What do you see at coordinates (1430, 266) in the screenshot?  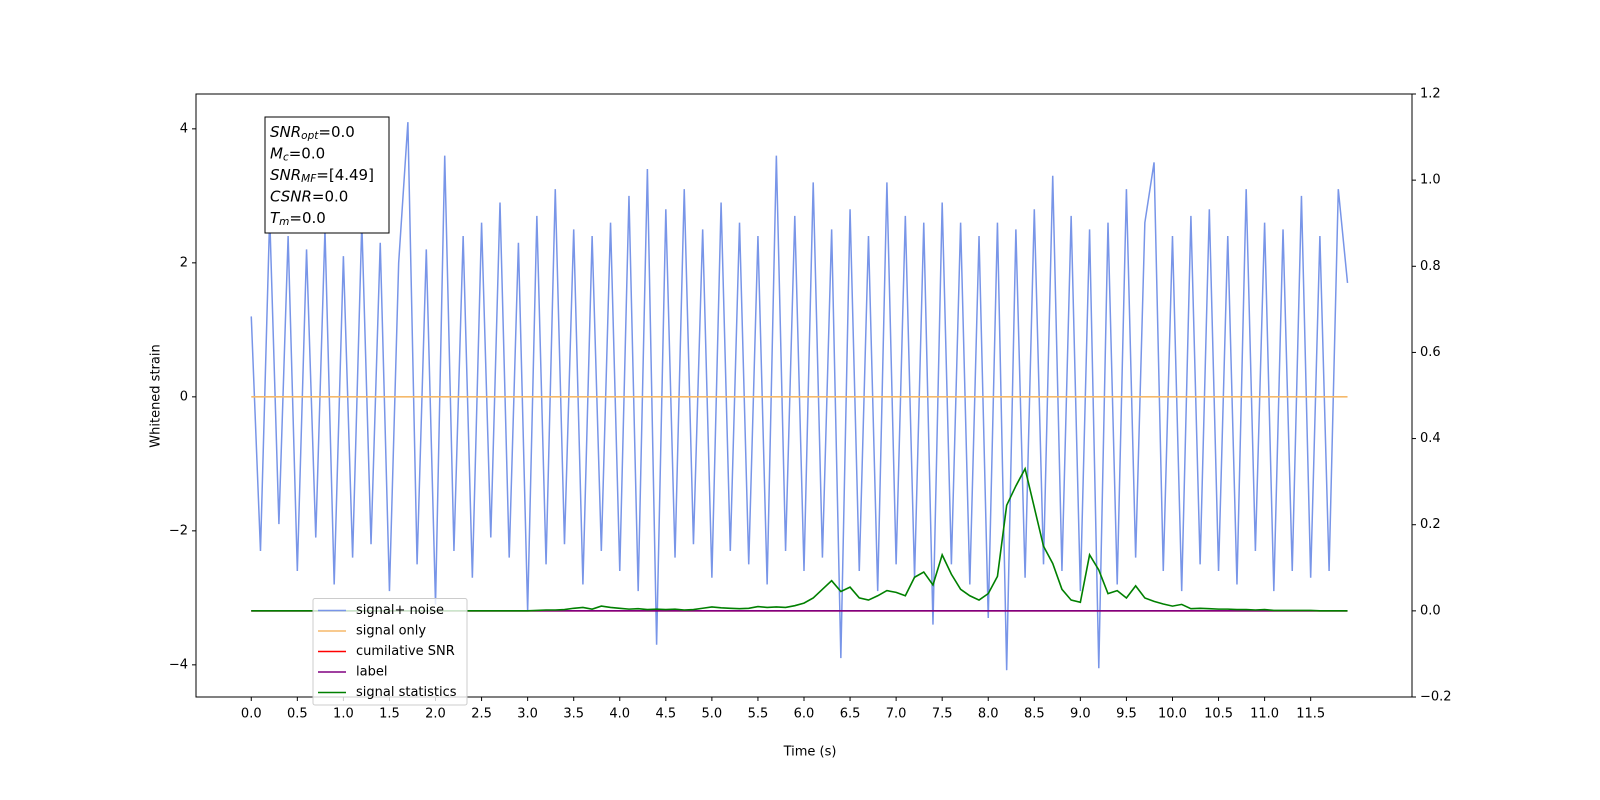 I see `y2-tick-label: 0.8` at bounding box center [1430, 266].